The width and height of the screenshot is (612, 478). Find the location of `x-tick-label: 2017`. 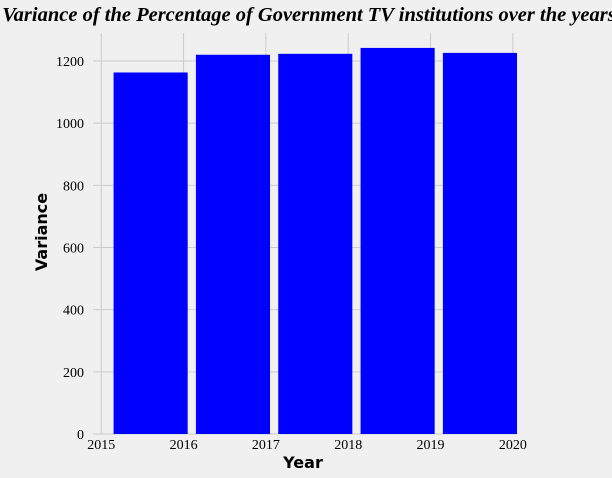

x-tick-label: 2017 is located at coordinates (266, 445).